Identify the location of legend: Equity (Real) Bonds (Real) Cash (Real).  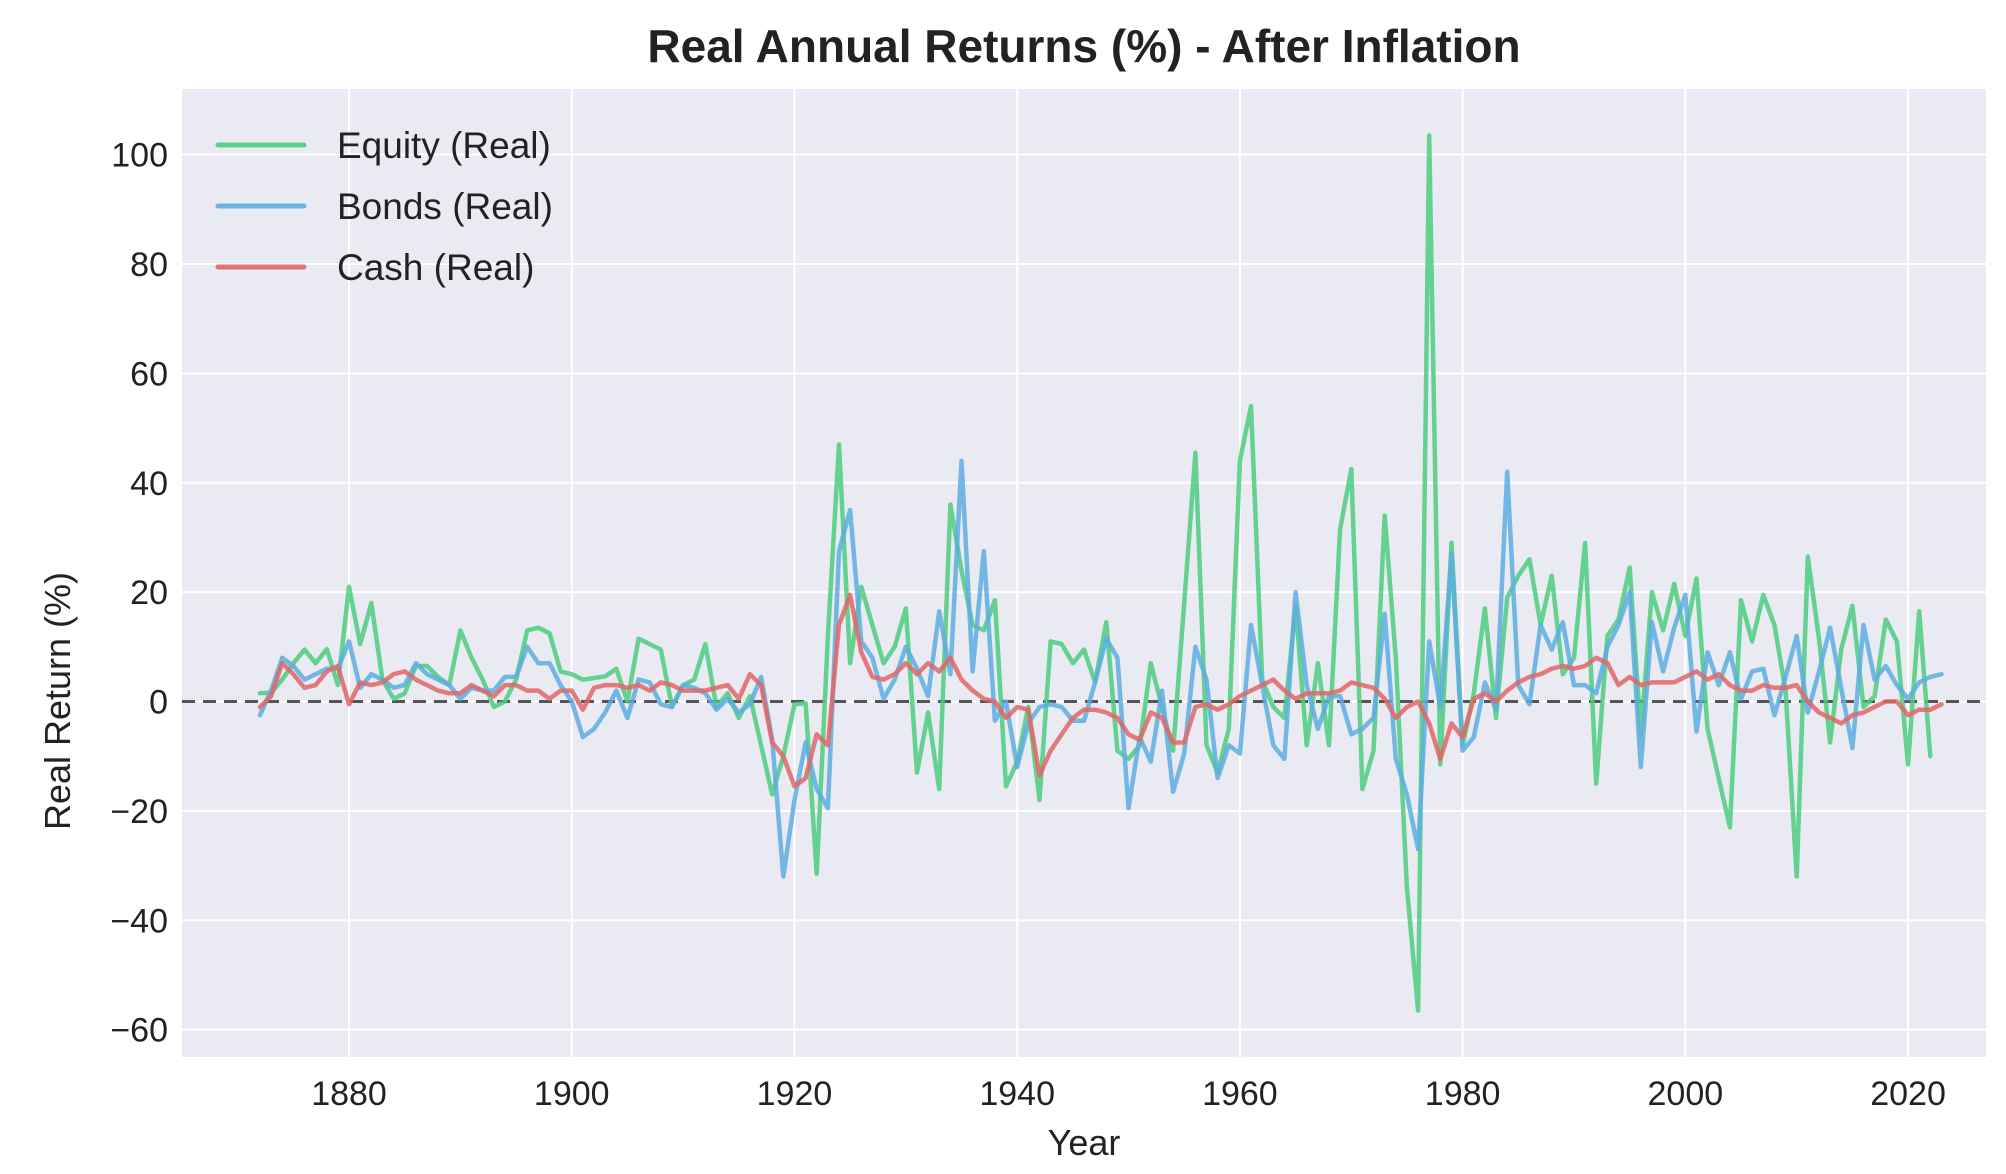
(384, 206).